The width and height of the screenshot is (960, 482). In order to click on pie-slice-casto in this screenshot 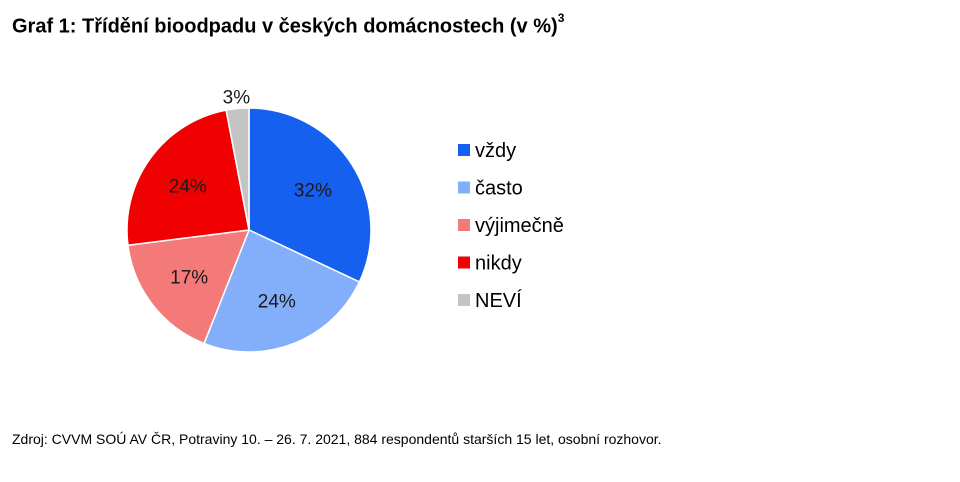, I will do `click(282, 290)`.